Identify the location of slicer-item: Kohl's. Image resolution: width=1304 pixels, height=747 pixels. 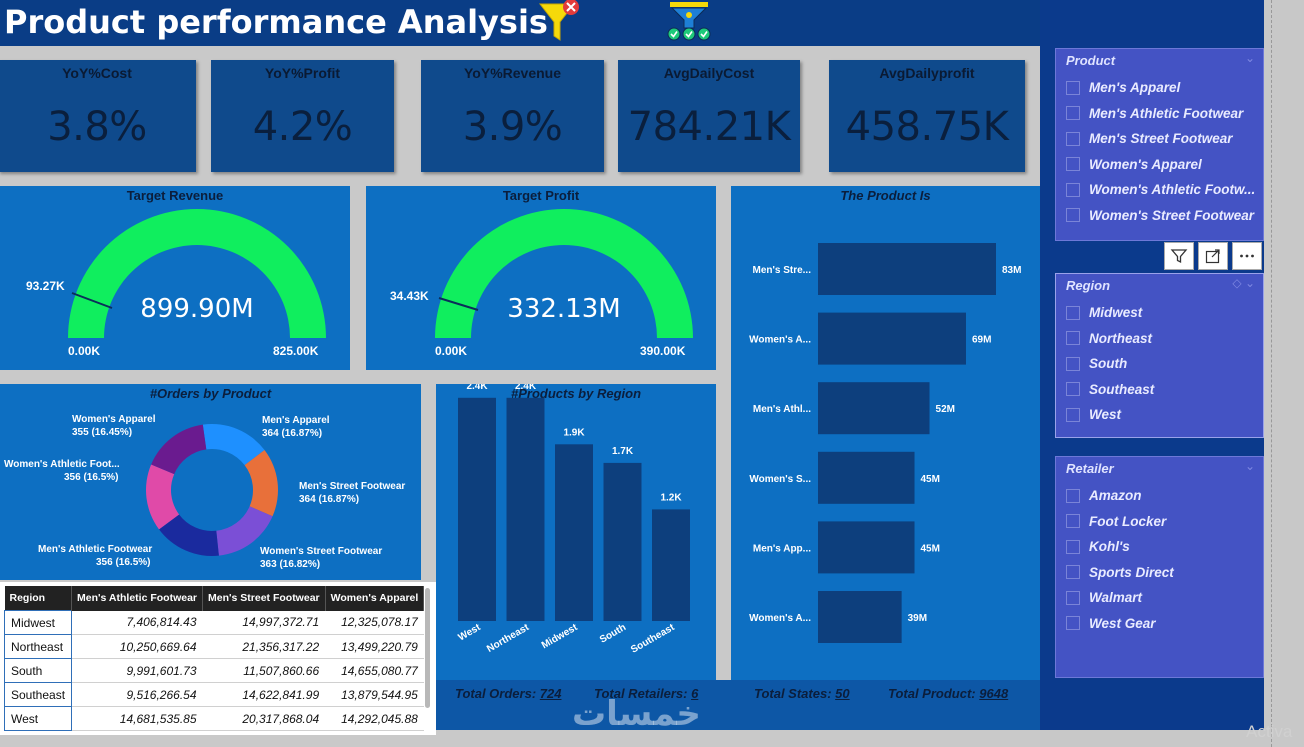
(1162, 547).